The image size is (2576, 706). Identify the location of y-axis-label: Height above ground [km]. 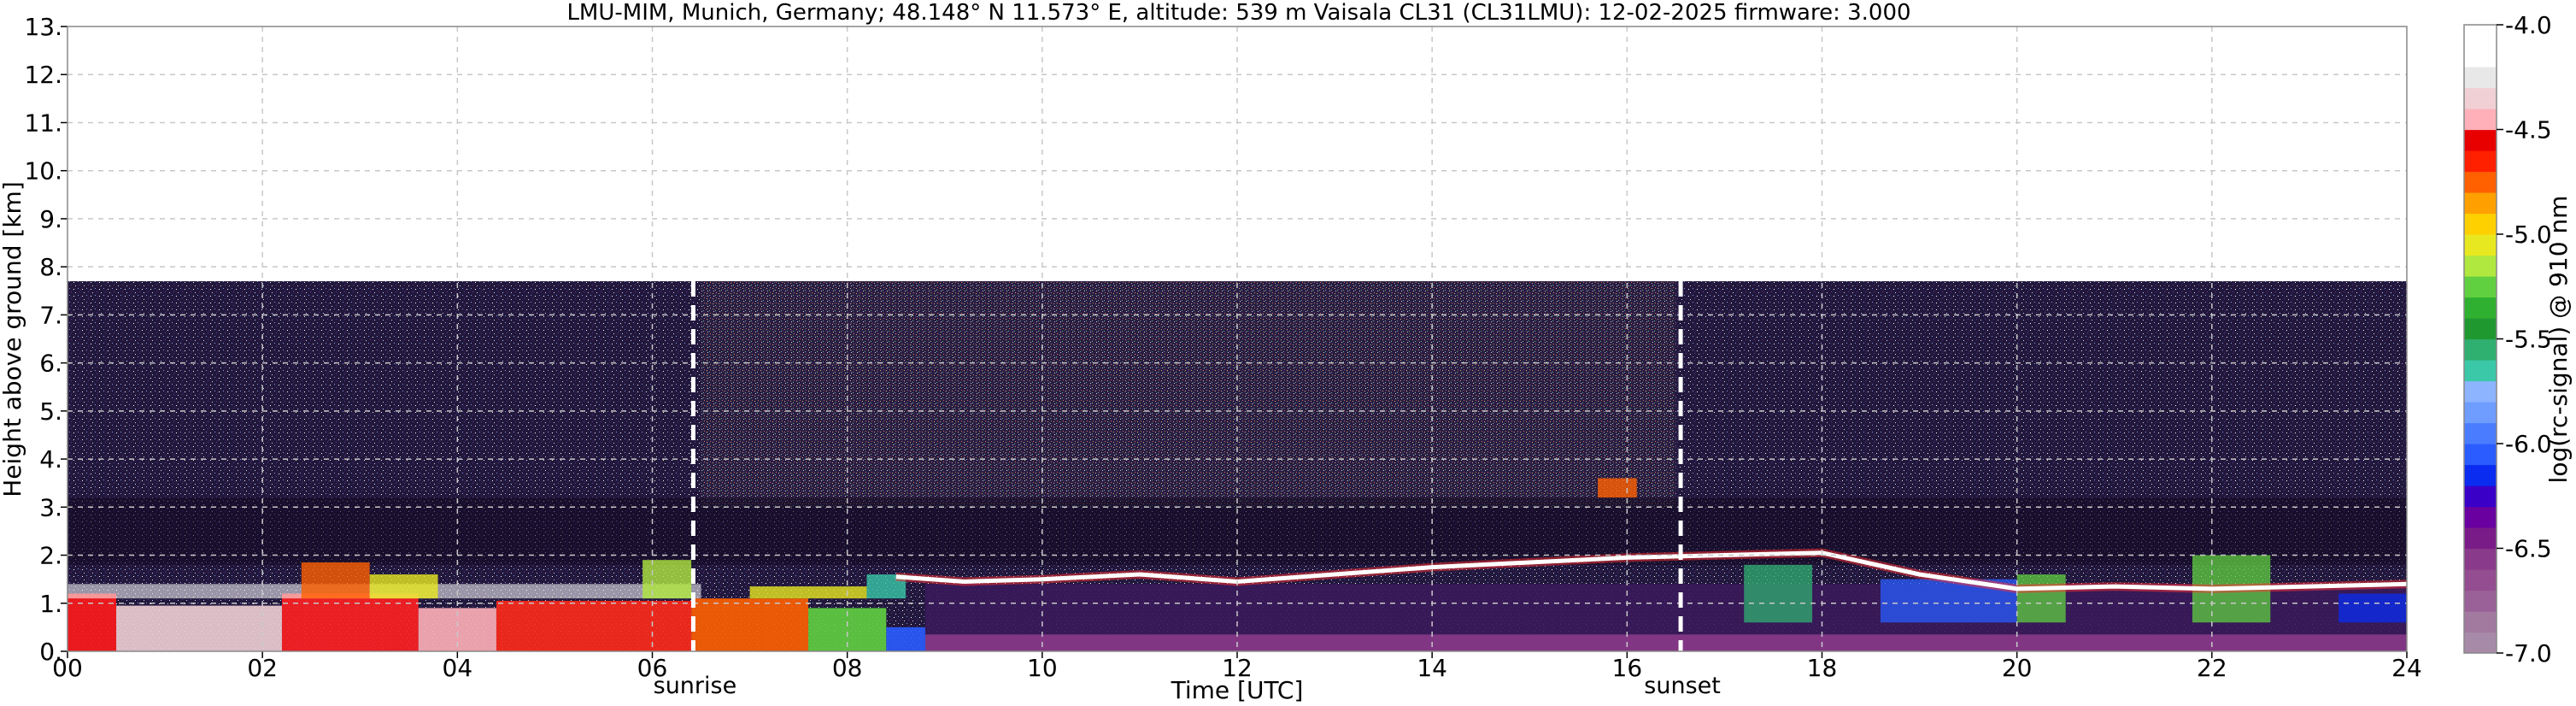
(13, 339).